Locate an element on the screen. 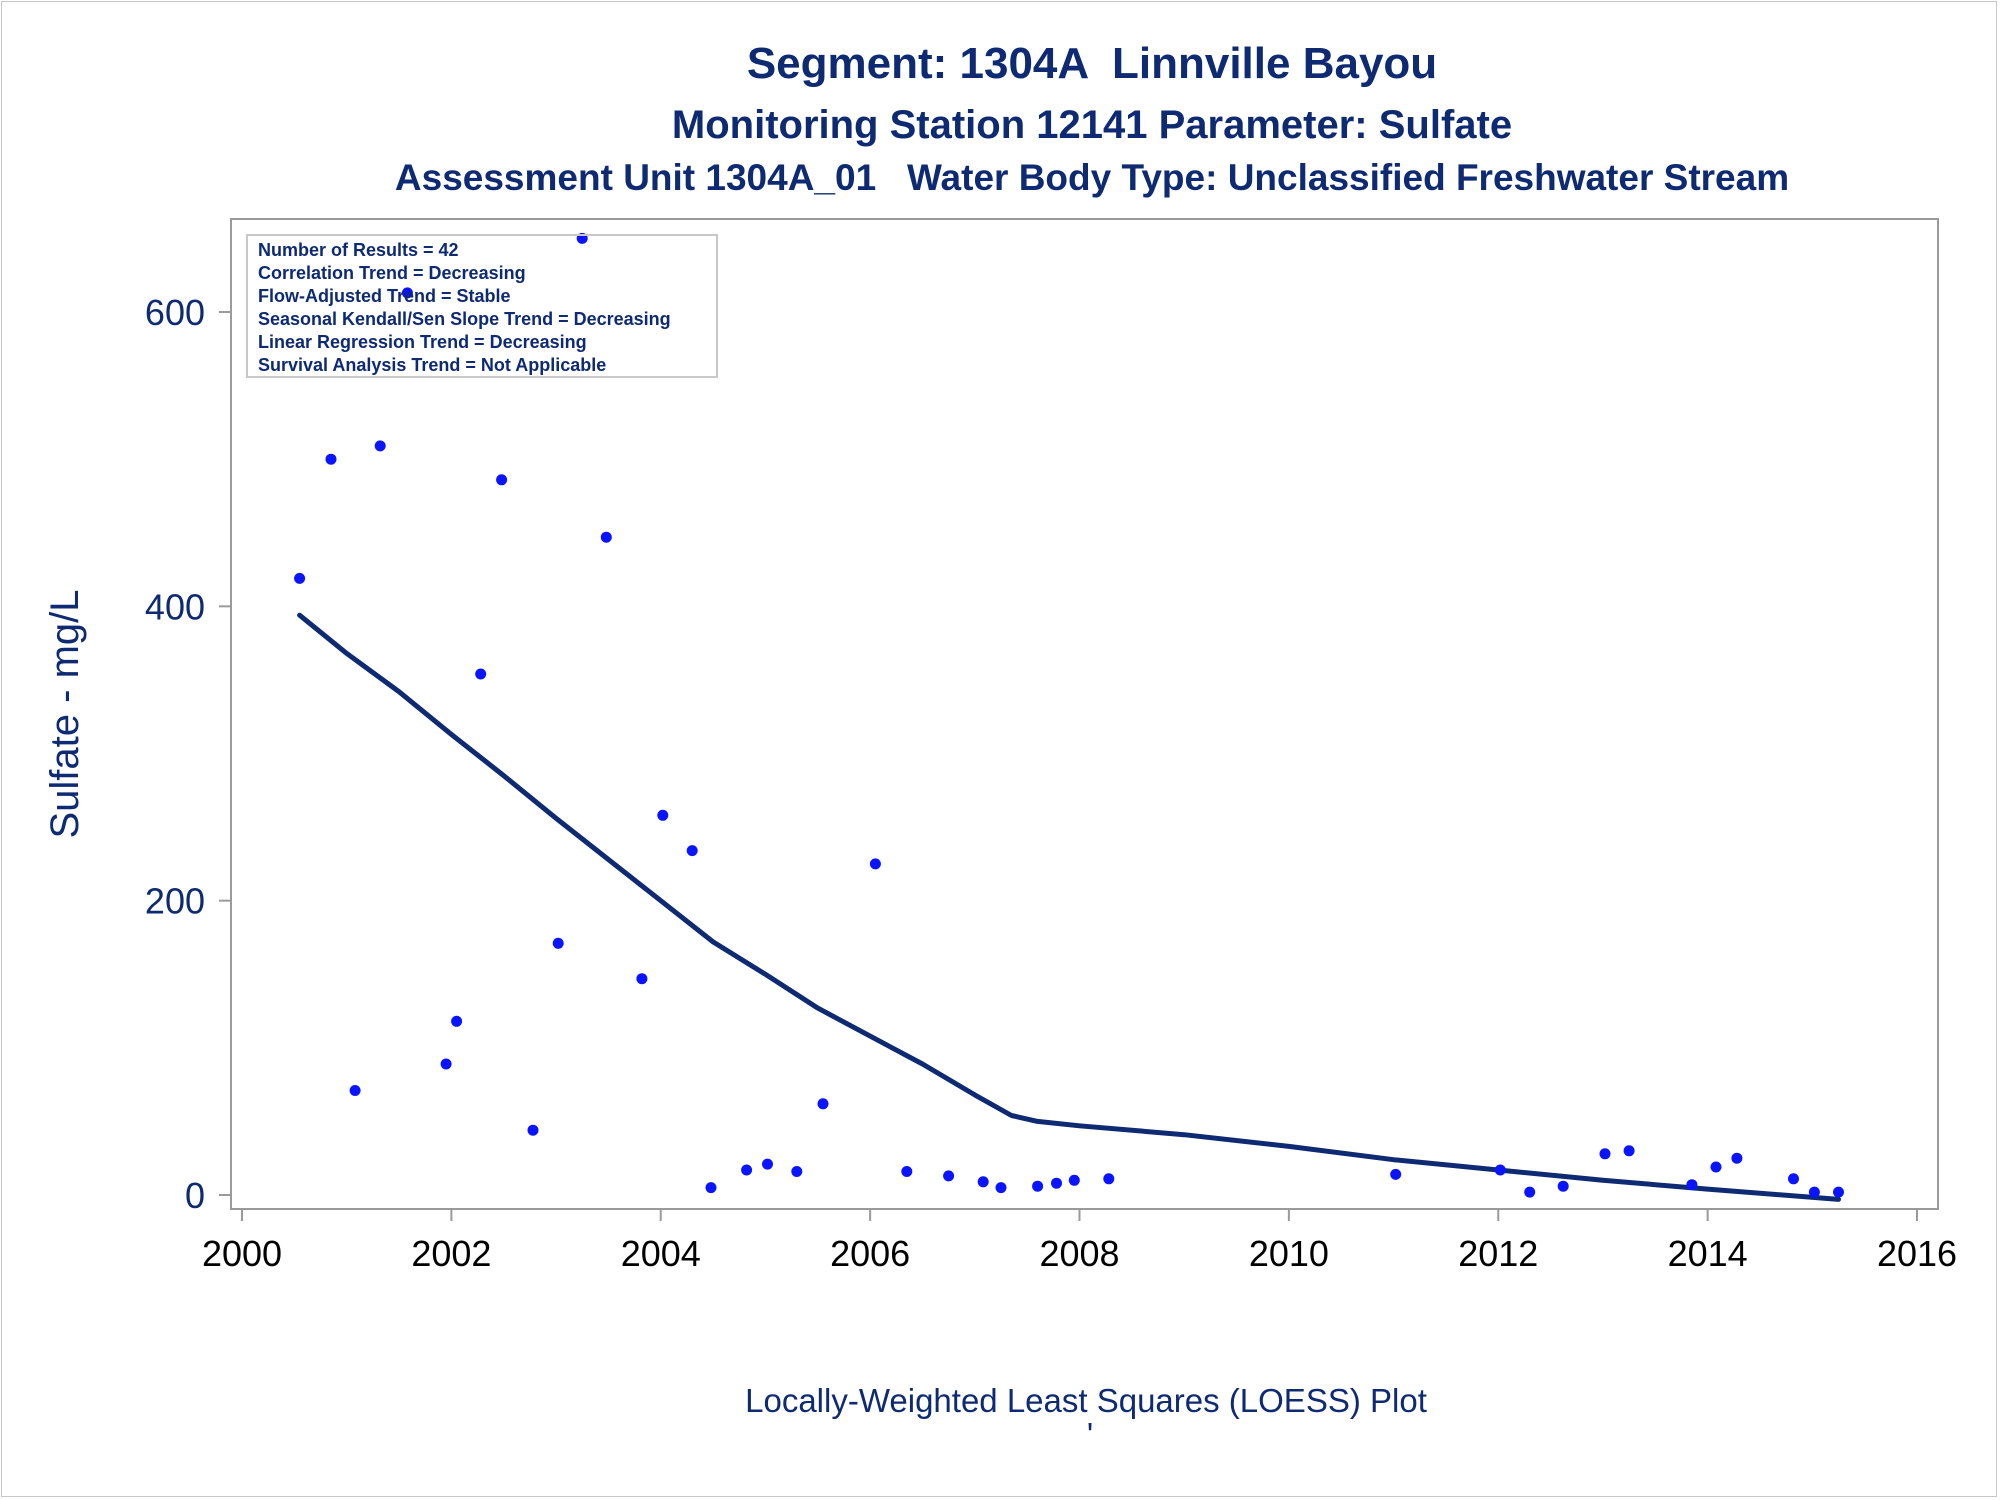  stats-inset-box is located at coordinates (482, 306).